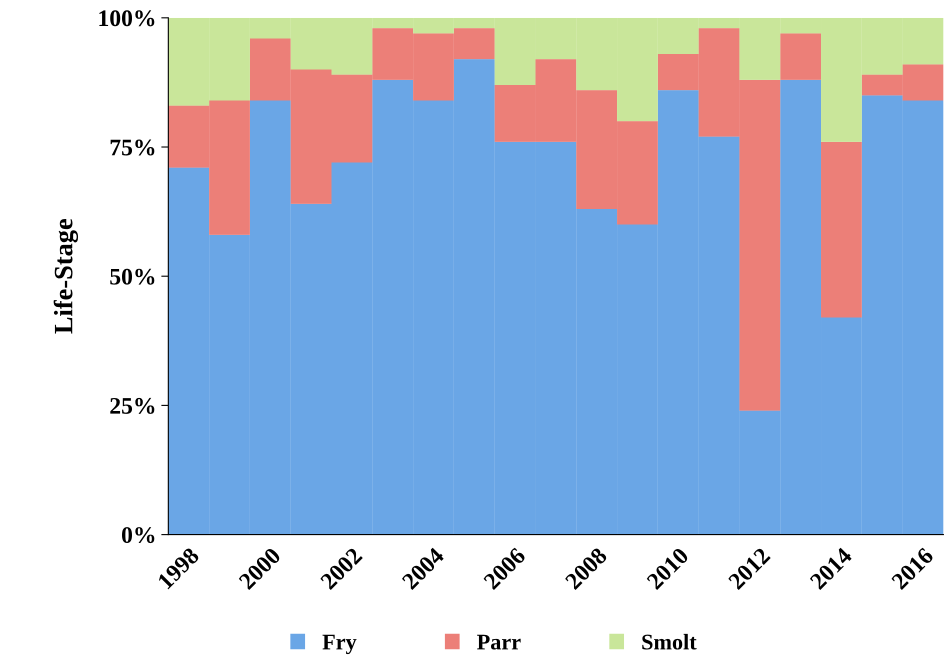 The image size is (951, 660). Describe the element at coordinates (339, 644) in the screenshot. I see `legend-label: Fry` at that location.